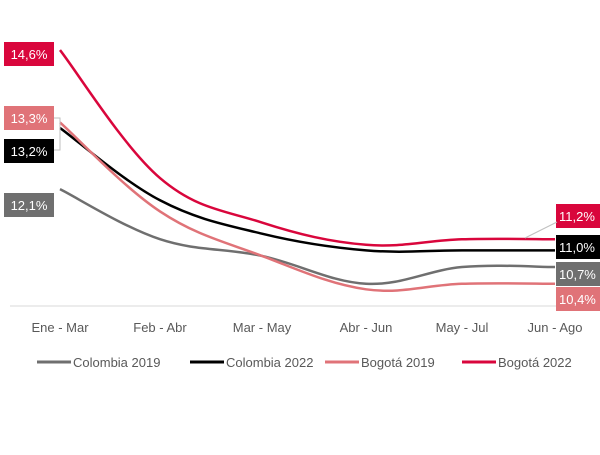 Image resolution: width=600 pixels, height=455 pixels. I want to click on legend-item: Colombia 2022, so click(251, 362).